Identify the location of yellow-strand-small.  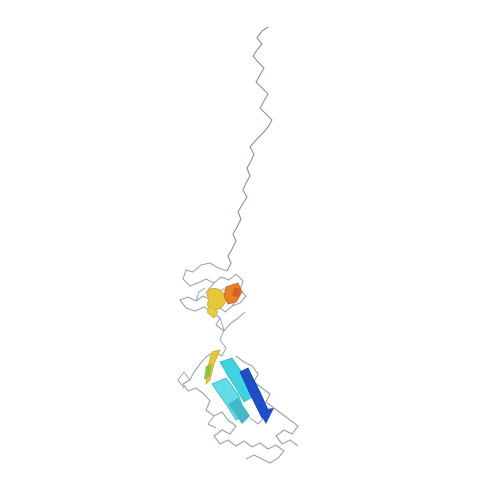
(212, 312).